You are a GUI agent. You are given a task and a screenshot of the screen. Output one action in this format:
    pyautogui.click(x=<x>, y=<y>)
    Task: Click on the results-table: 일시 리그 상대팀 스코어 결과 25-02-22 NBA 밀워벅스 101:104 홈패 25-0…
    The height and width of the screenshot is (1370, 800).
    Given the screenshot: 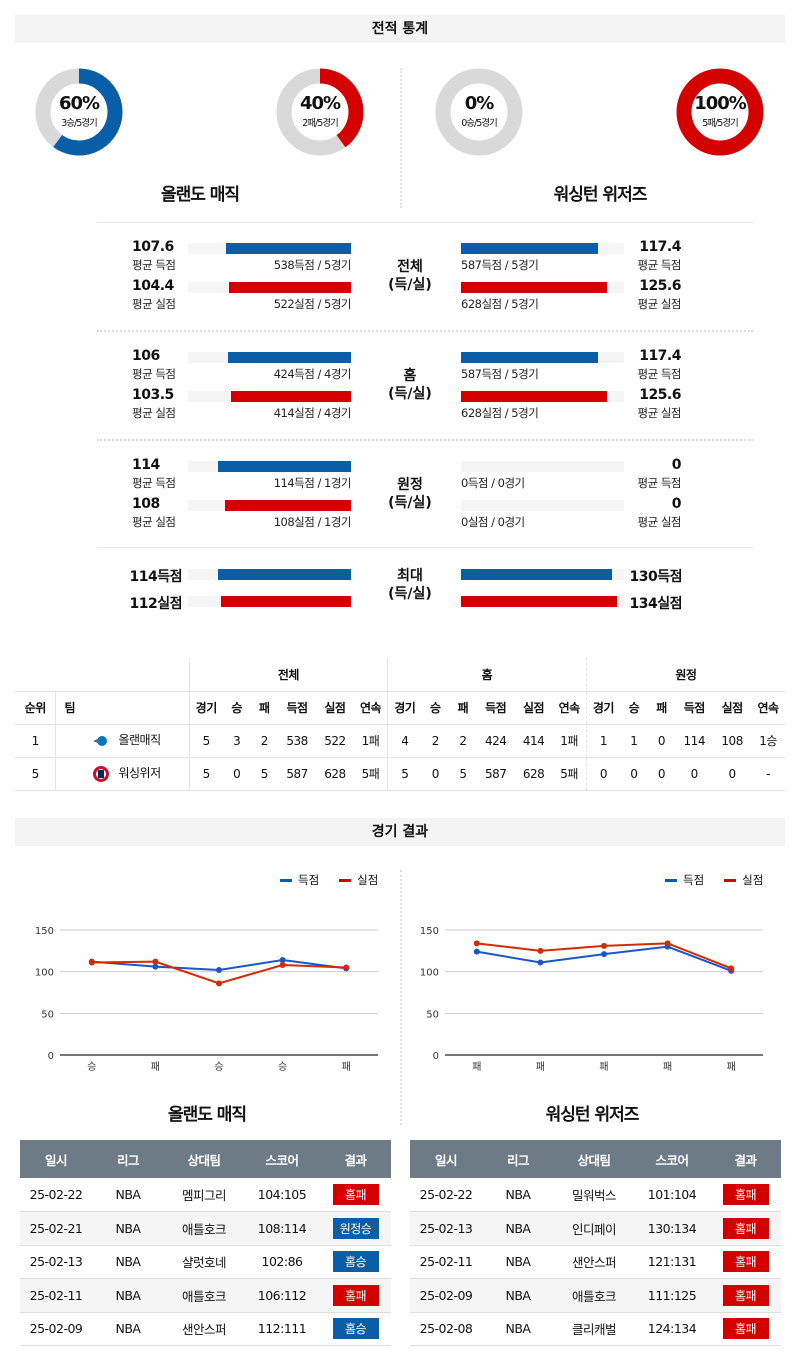 What is the action you would take?
    pyautogui.click(x=595, y=1243)
    